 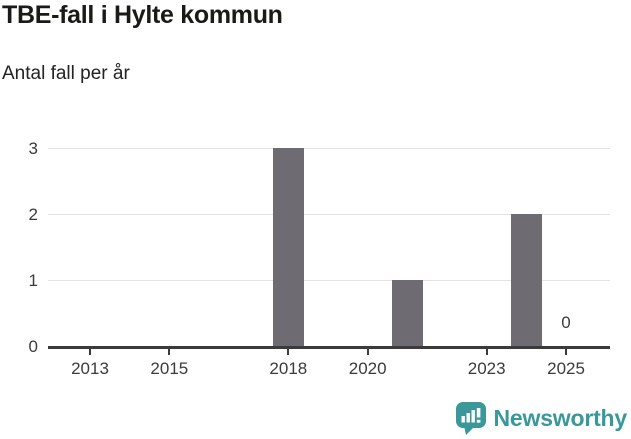 What do you see at coordinates (566, 368) in the screenshot?
I see `x-axis-tick-label: 2025` at bounding box center [566, 368].